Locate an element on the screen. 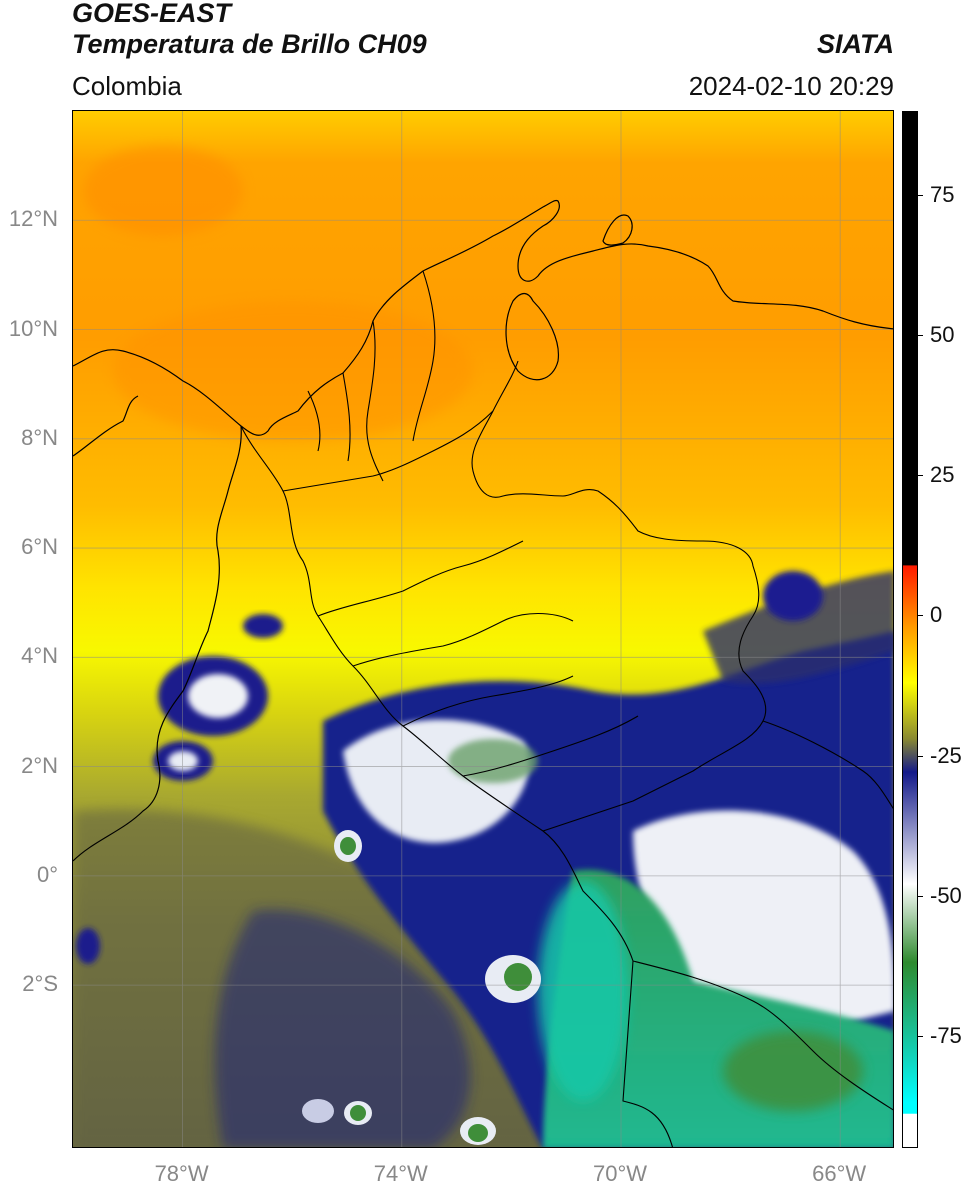 Image resolution: width=966 pixels, height=1190 pixels. country-border-brazil is located at coordinates (827, 764).